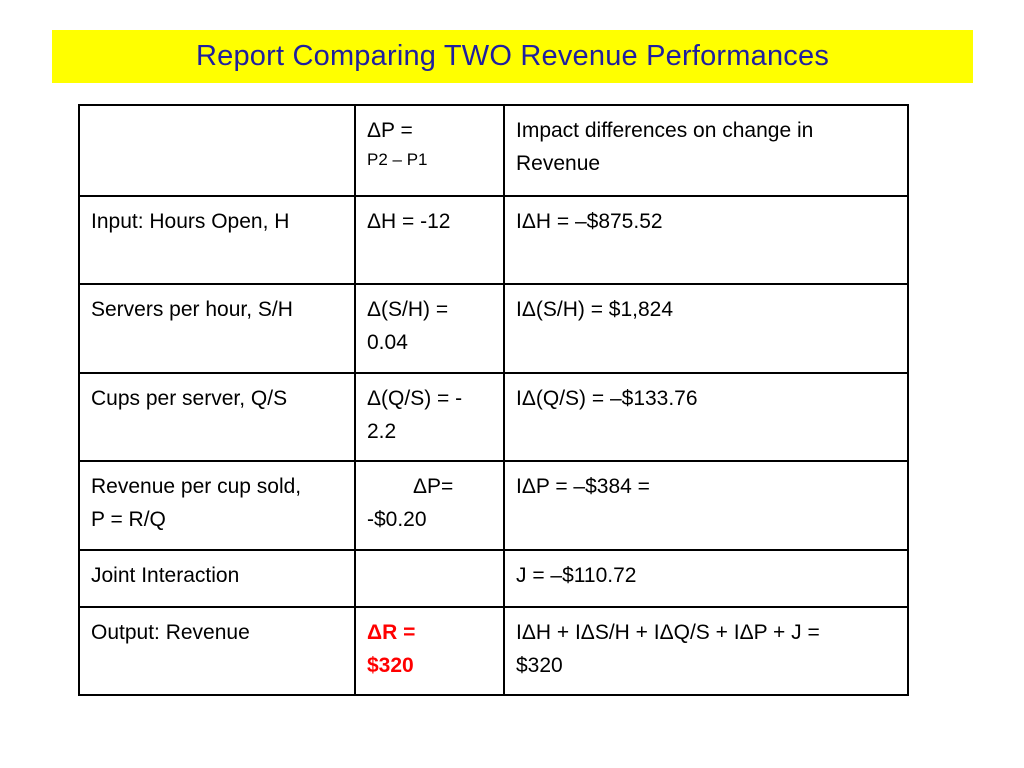 The height and width of the screenshot is (768, 1024). Describe the element at coordinates (415, 398) in the screenshot. I see `row-delta-text: Δ(Q/S) = -` at that location.